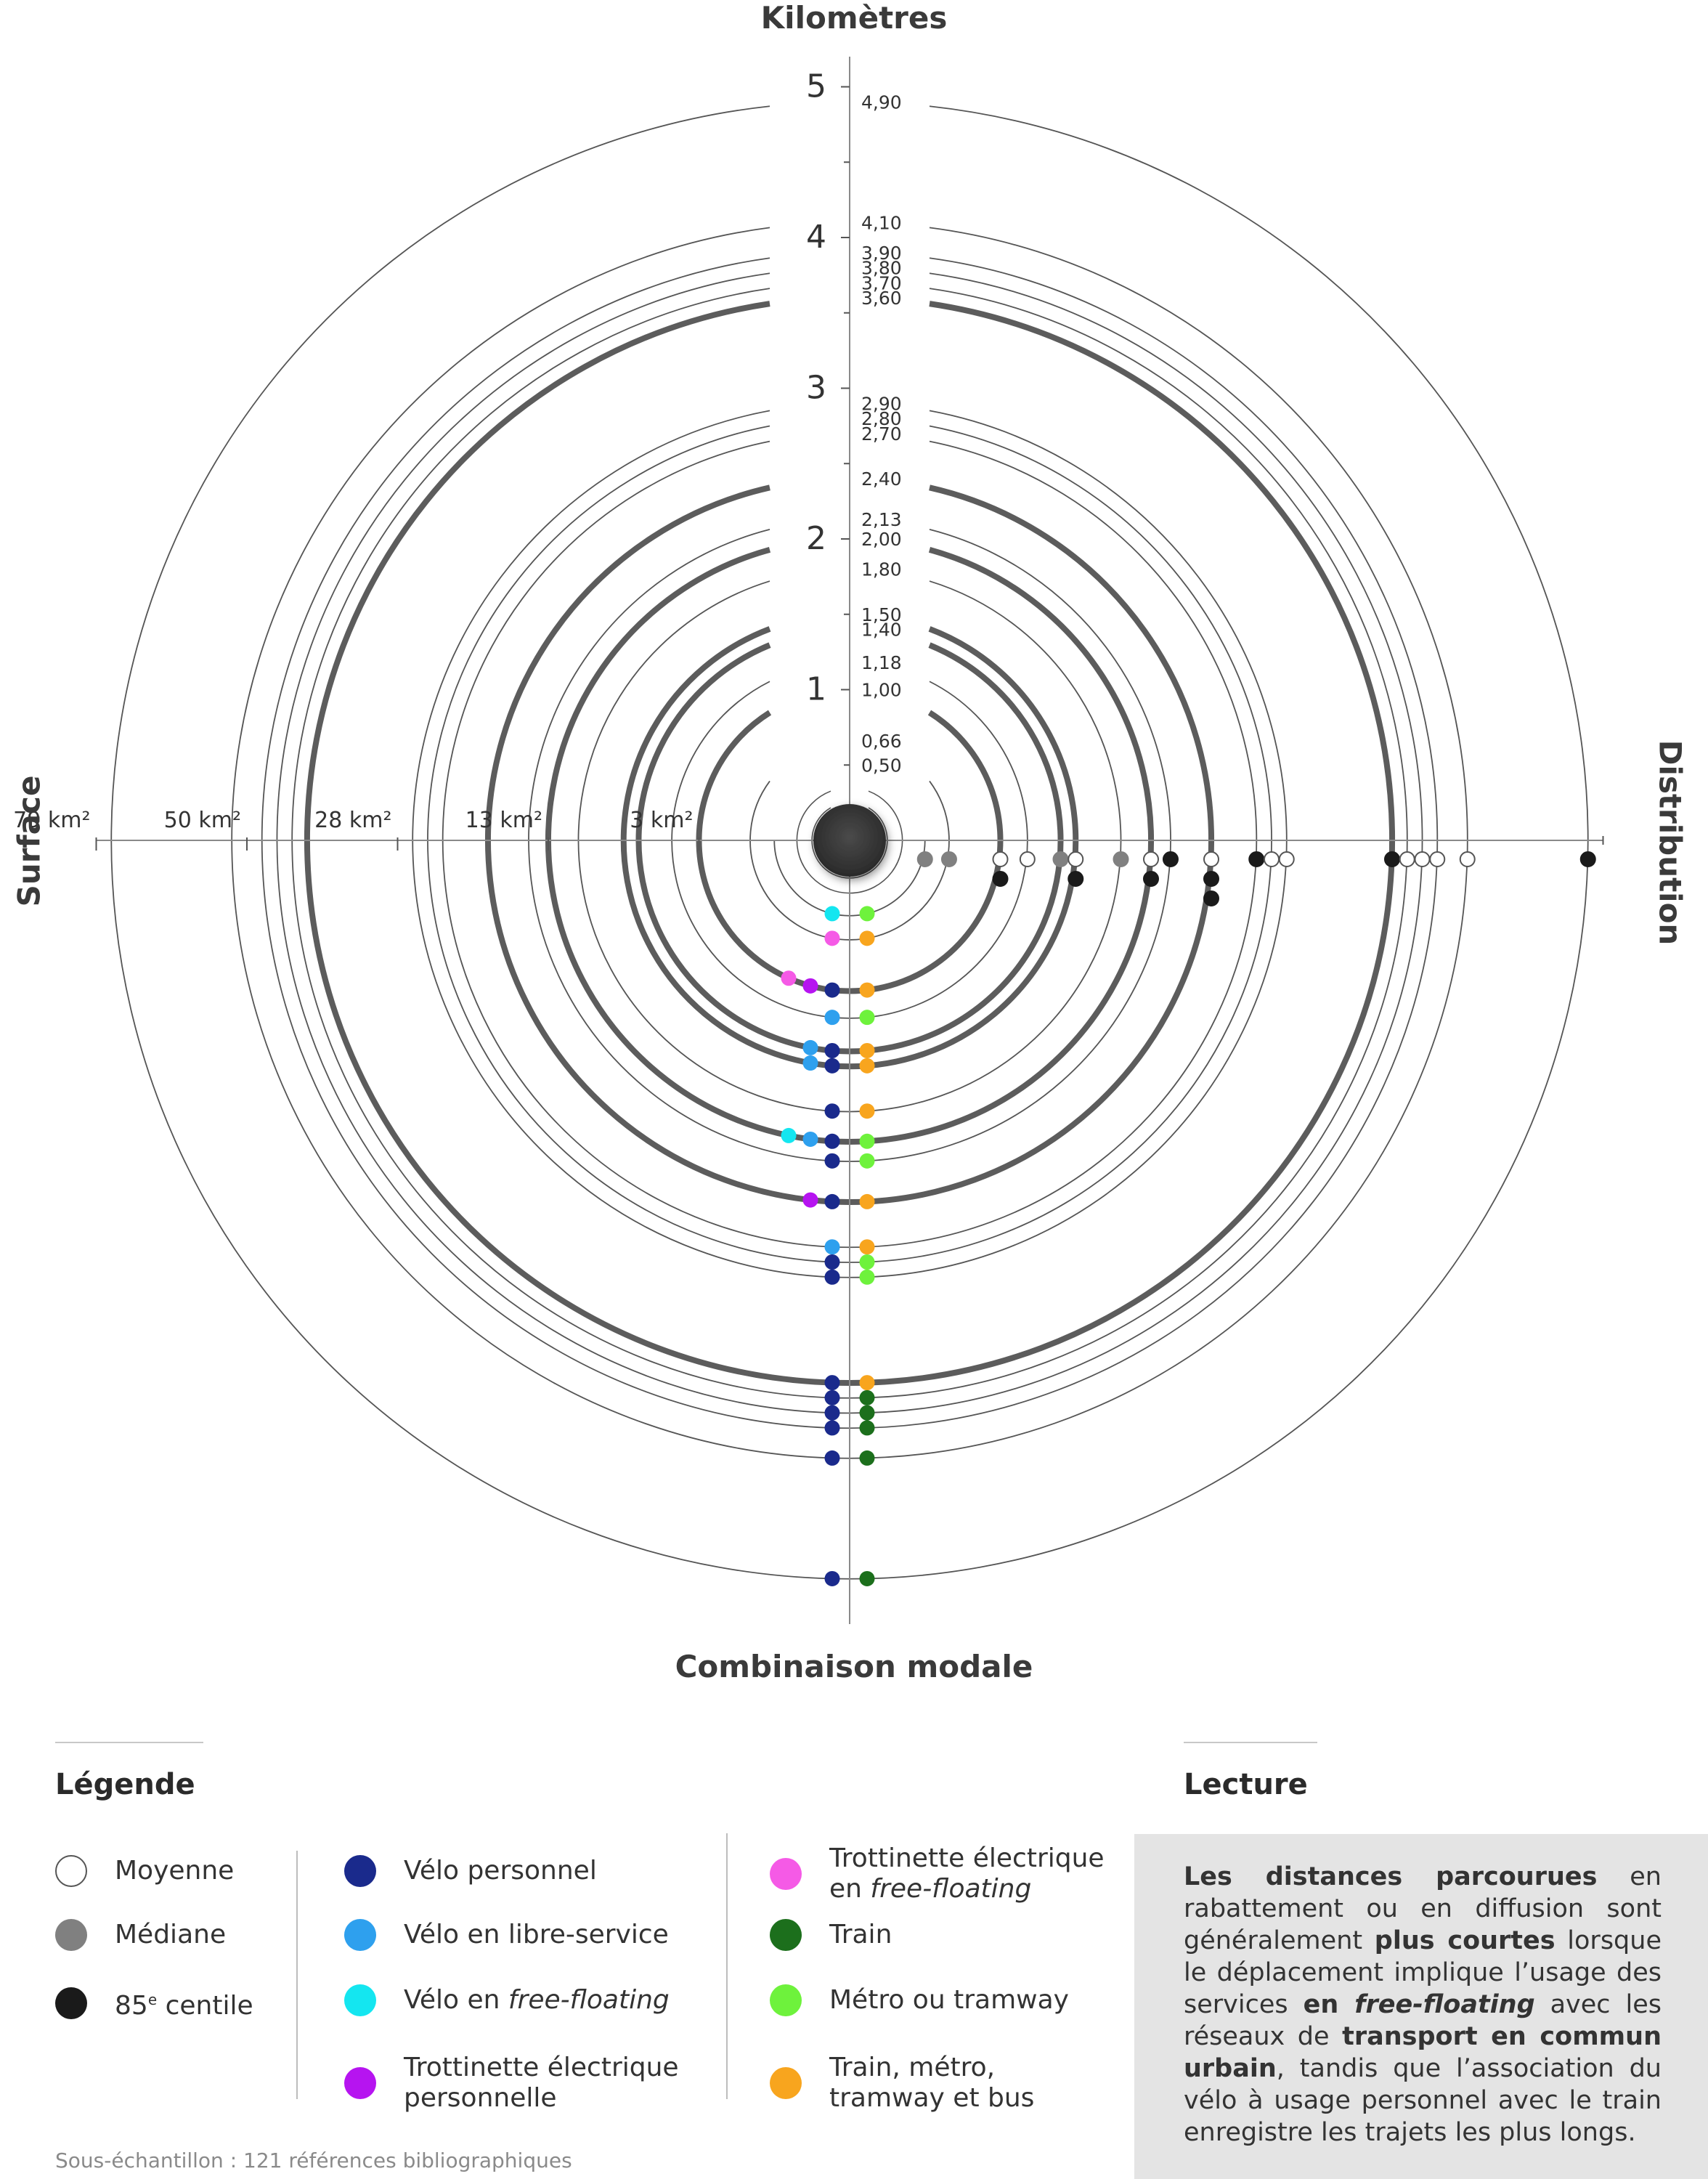 Image resolution: width=1708 pixels, height=2179 pixels. Describe the element at coordinates (661, 820) in the screenshot. I see `surface-tick-label-0: 3 km²` at that location.